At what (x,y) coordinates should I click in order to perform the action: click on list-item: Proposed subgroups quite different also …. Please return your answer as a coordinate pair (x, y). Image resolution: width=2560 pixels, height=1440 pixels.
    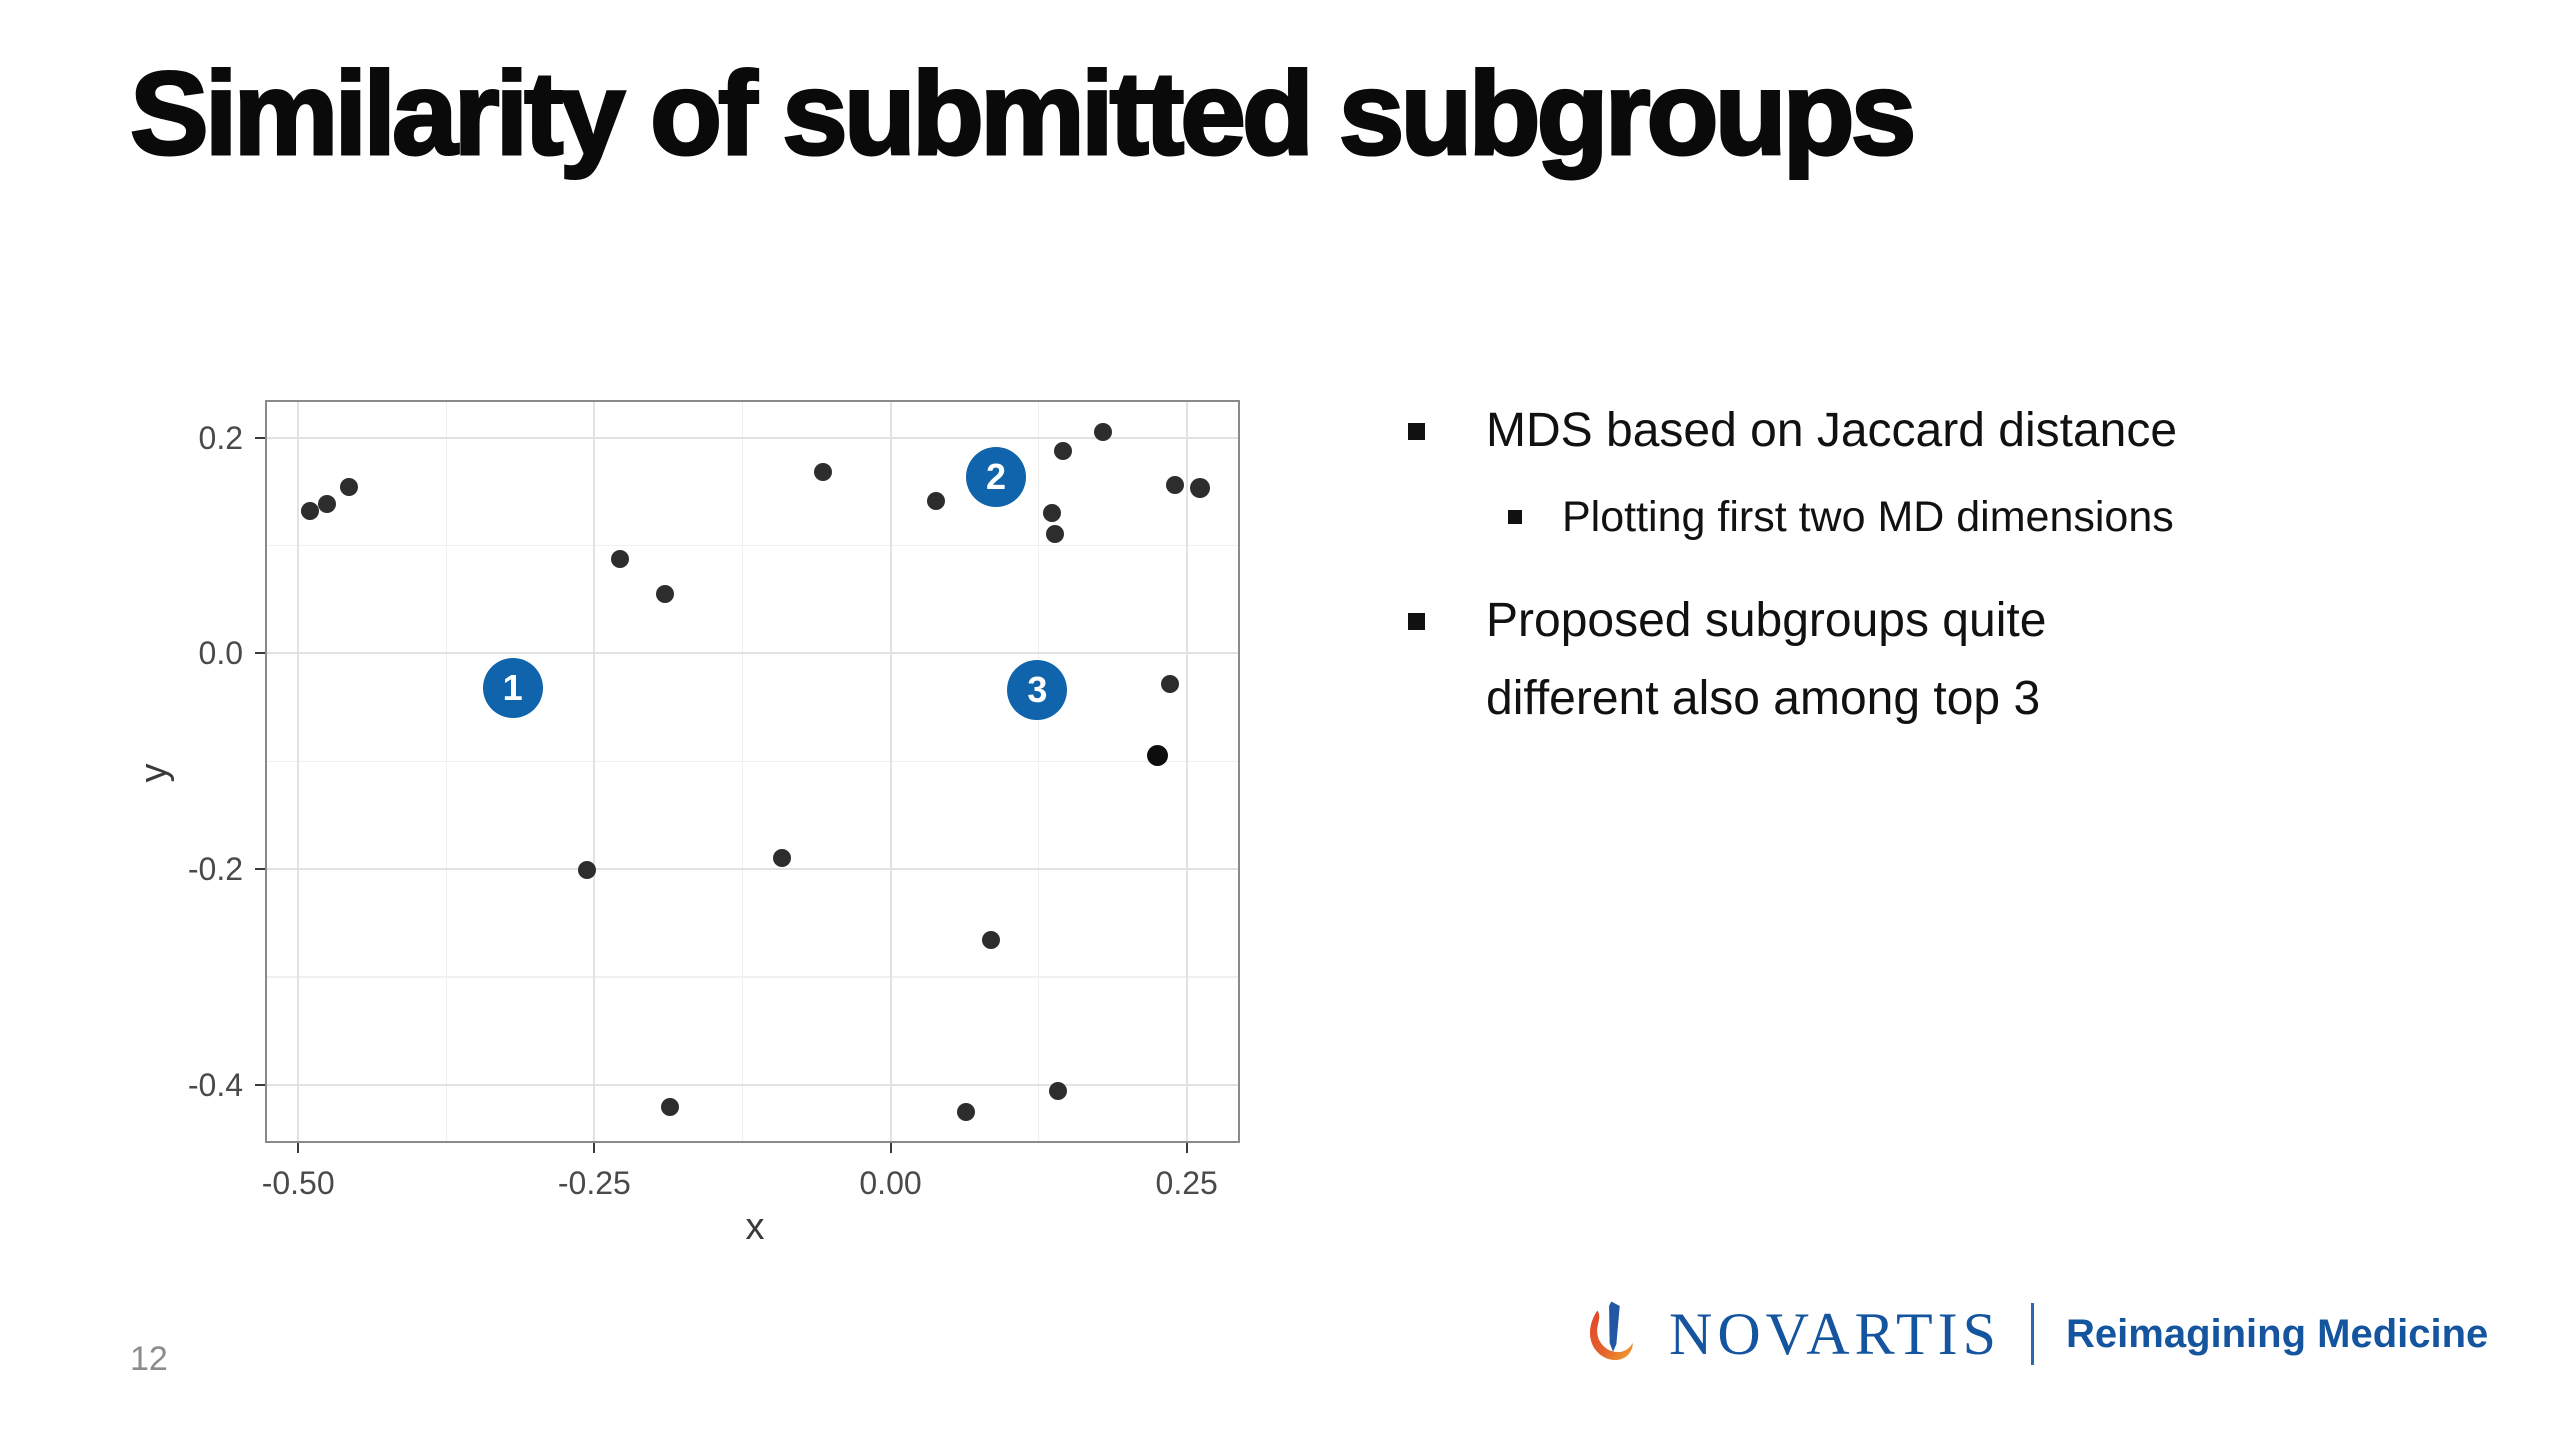
    Looking at the image, I should click on (1948, 660).